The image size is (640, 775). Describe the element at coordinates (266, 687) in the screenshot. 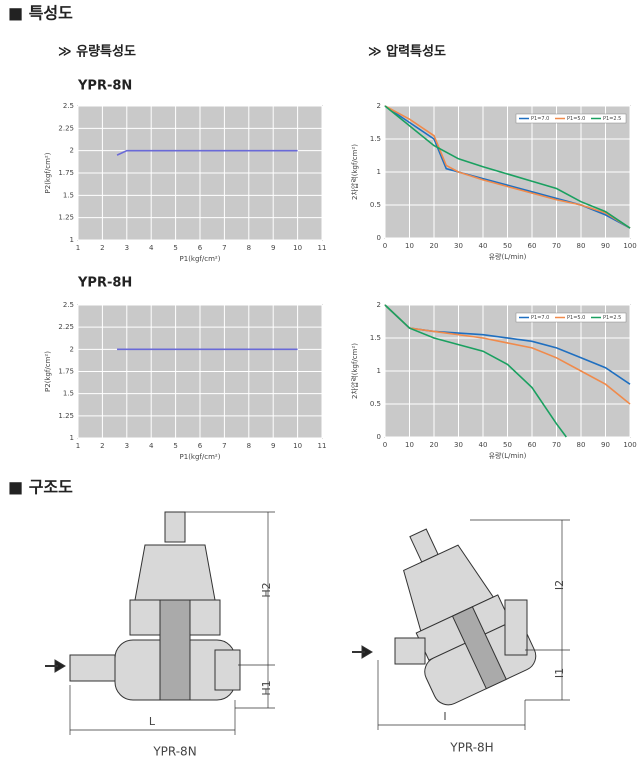

I see `dimension-label: H1` at that location.